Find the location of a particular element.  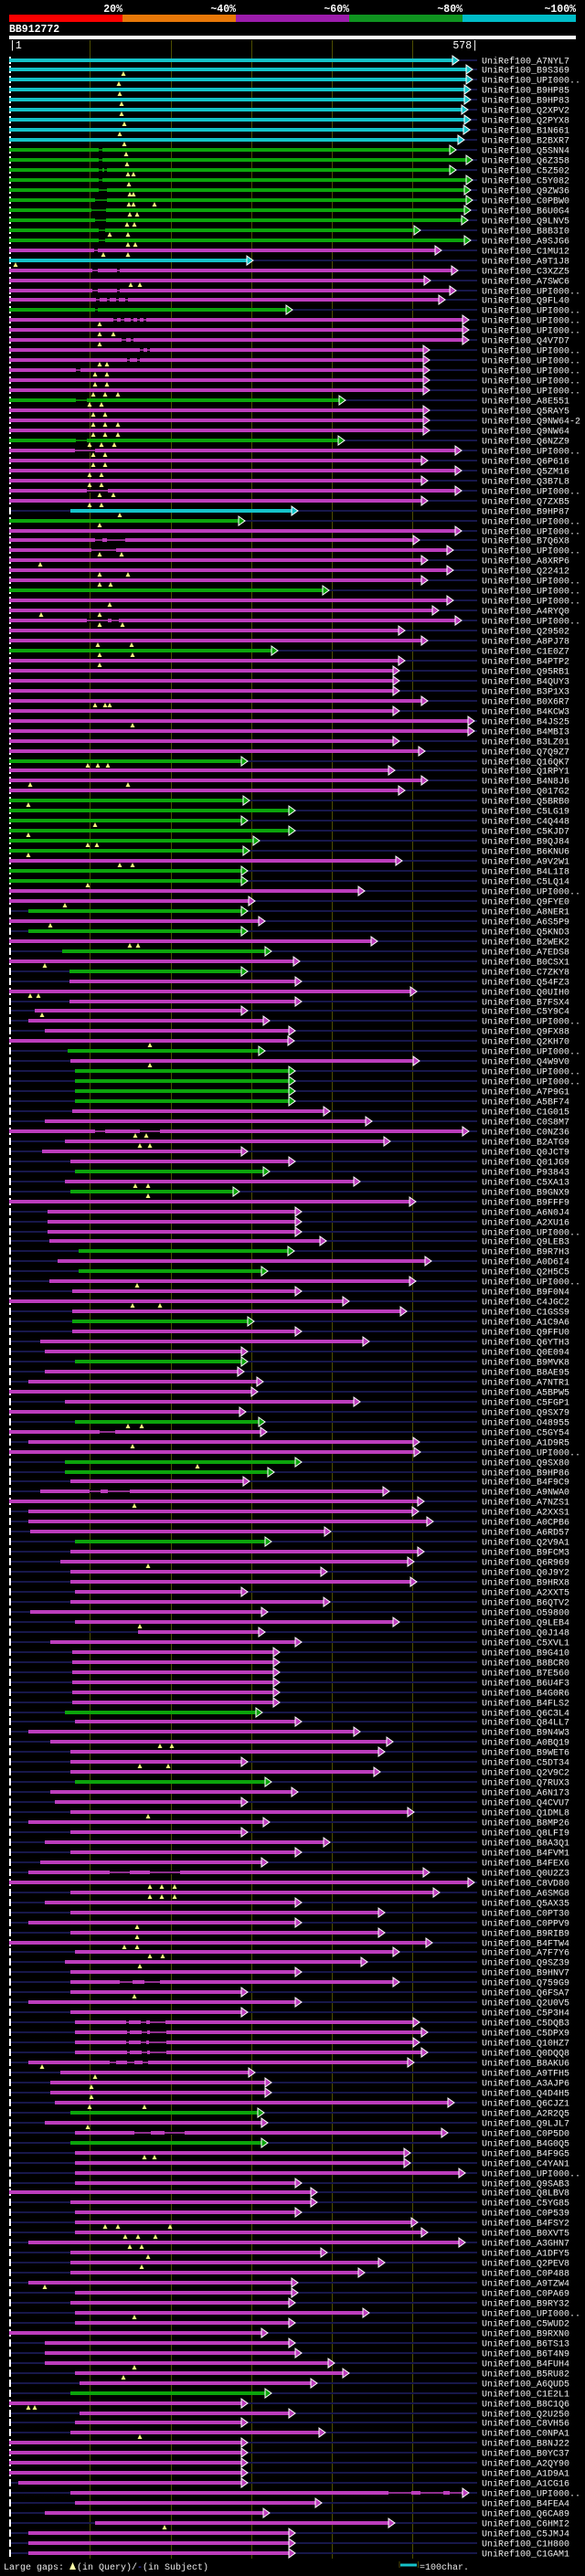

svg-text: UniRef100_B9RY32 is located at coordinates (525, 2304).